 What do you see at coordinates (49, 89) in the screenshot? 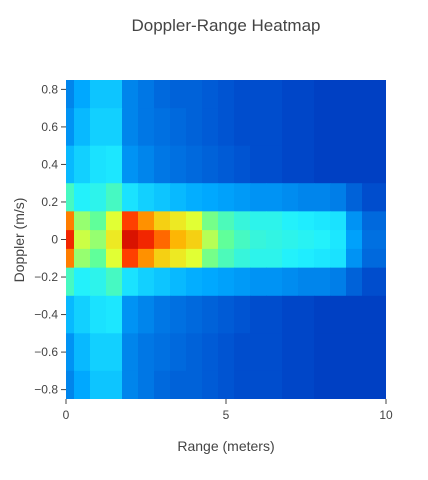
I see `y-tick-label: 0.8` at bounding box center [49, 89].